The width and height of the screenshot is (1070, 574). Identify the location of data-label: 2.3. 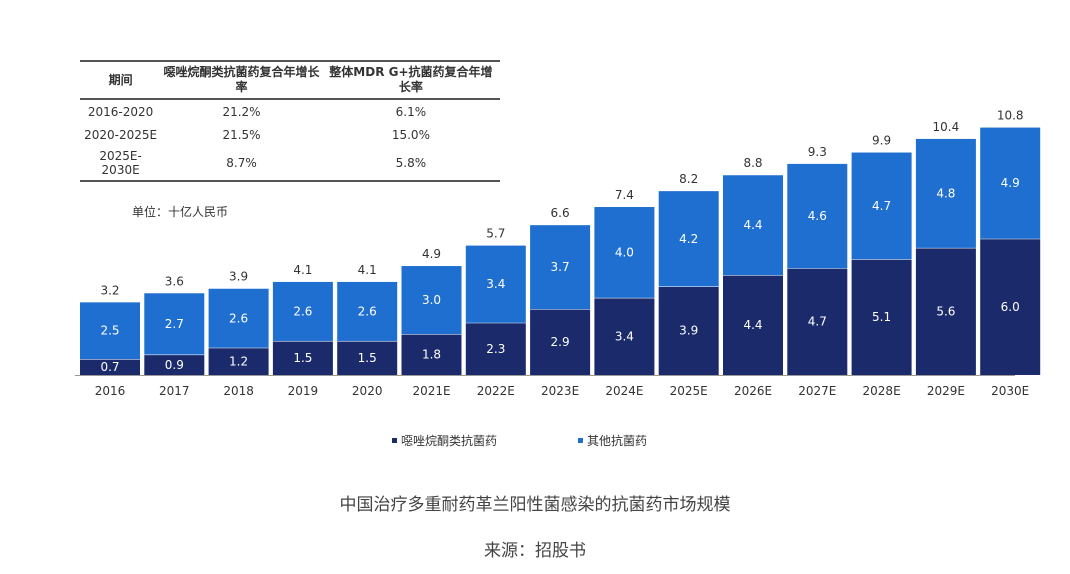
(495, 349).